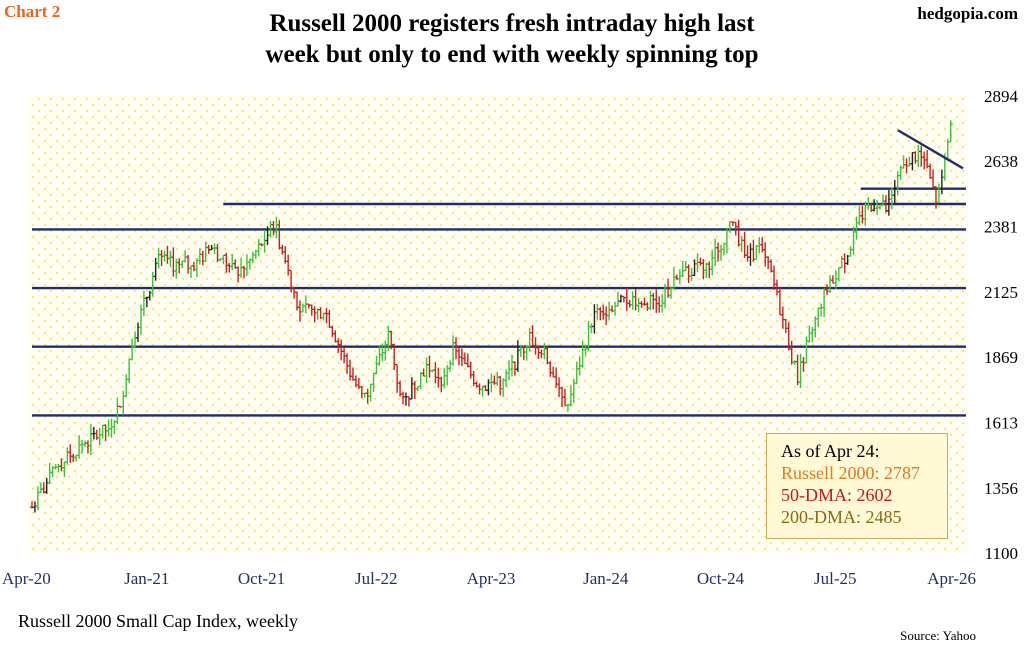  I want to click on chart-subtitle: Russell 2000 Small Cap Index, weekly, so click(158, 621).